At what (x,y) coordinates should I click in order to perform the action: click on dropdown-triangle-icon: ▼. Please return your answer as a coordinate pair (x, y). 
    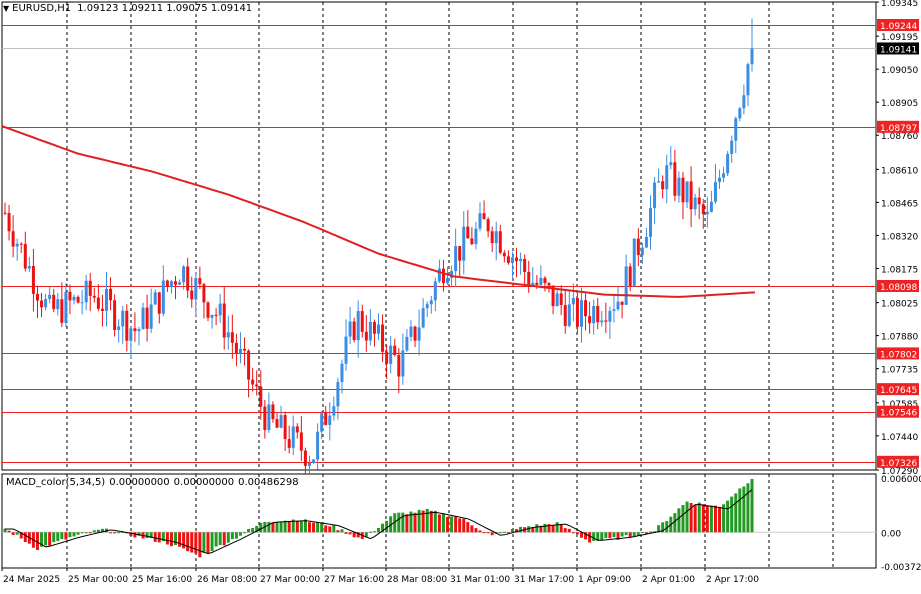
    Looking at the image, I should click on (6, 8).